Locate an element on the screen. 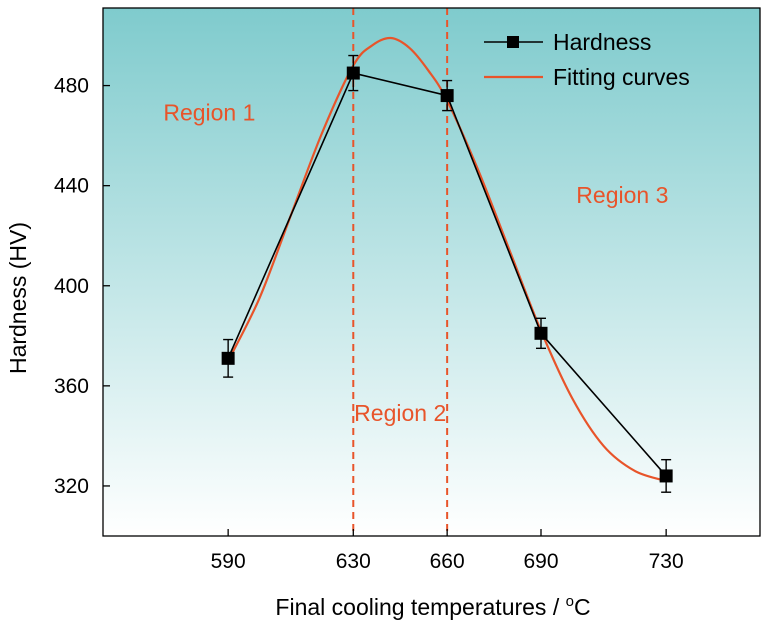 This screenshot has height=627, width=768. region-label: Region 3 is located at coordinates (622, 195).